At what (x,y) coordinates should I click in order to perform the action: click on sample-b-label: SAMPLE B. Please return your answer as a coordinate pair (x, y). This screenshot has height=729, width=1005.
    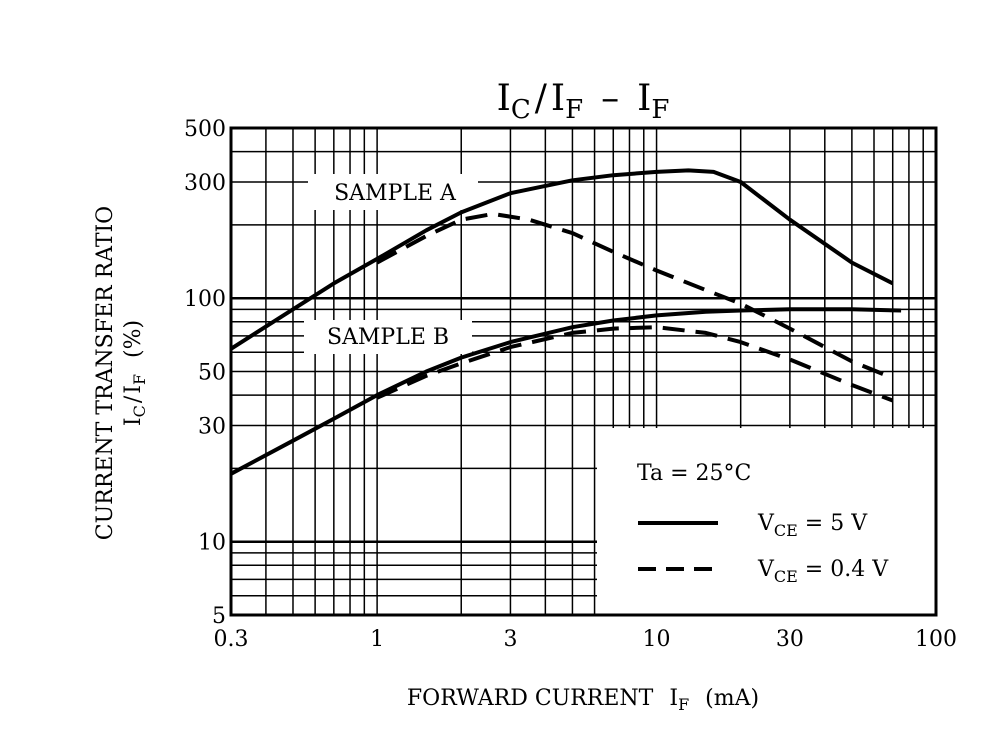
    Looking at the image, I should click on (388, 337).